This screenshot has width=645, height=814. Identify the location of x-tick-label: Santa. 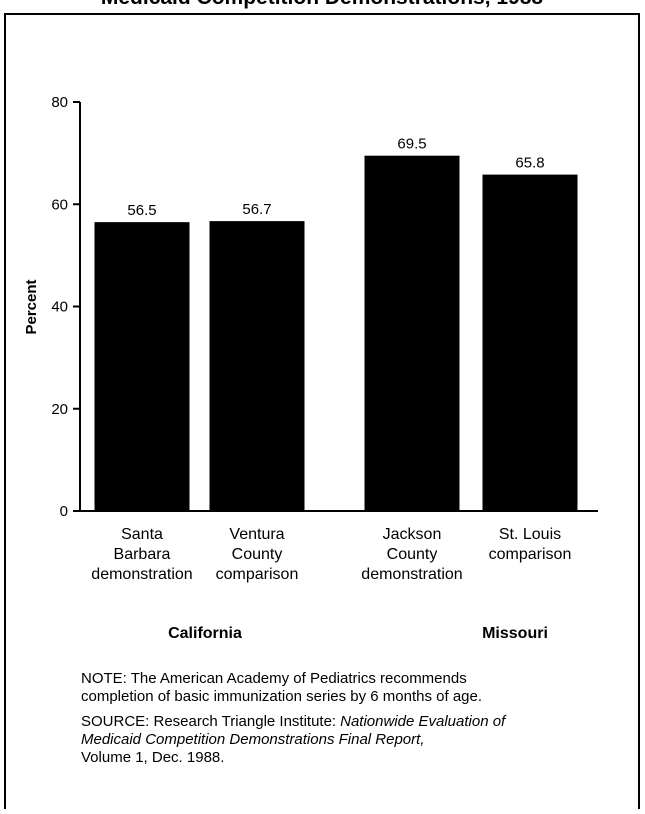
(142, 534).